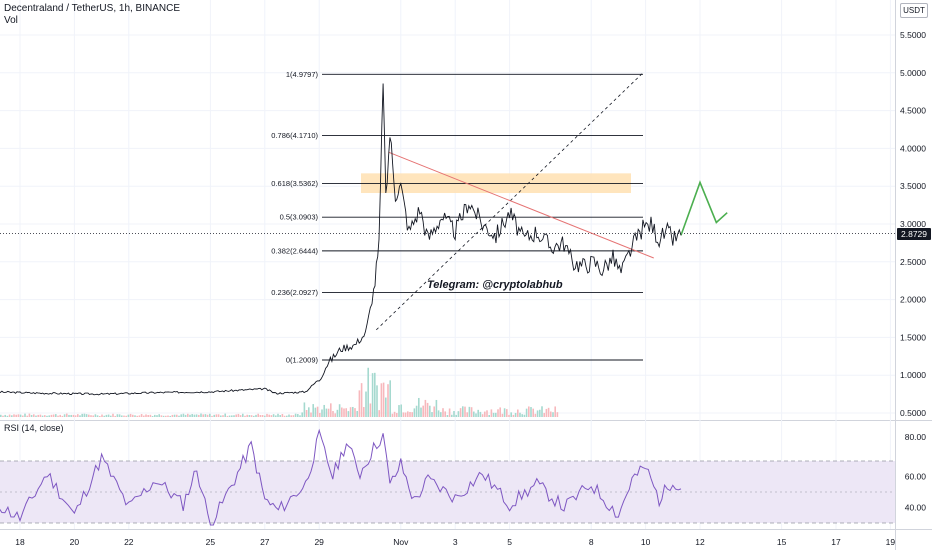 The width and height of the screenshot is (932, 550). What do you see at coordinates (495, 285) in the screenshot?
I see `watermark-text: Telegram: @cryptolabhub` at bounding box center [495, 285].